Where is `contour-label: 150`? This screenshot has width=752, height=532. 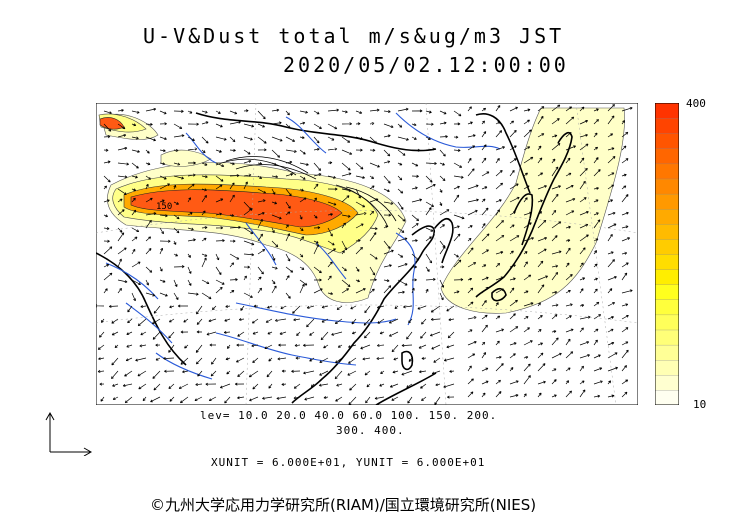 contour-label: 150 is located at coordinates (164, 207).